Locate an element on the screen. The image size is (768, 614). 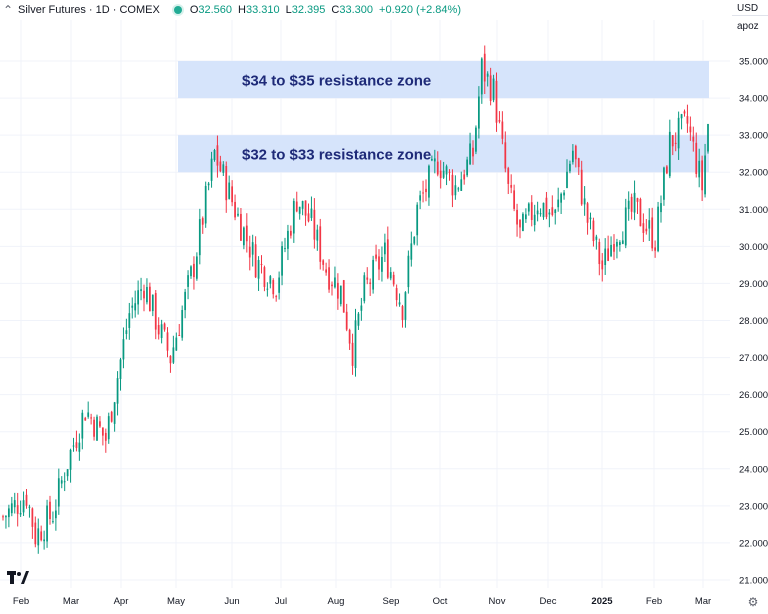
scale-mode-label: apoz is located at coordinates (748, 26).